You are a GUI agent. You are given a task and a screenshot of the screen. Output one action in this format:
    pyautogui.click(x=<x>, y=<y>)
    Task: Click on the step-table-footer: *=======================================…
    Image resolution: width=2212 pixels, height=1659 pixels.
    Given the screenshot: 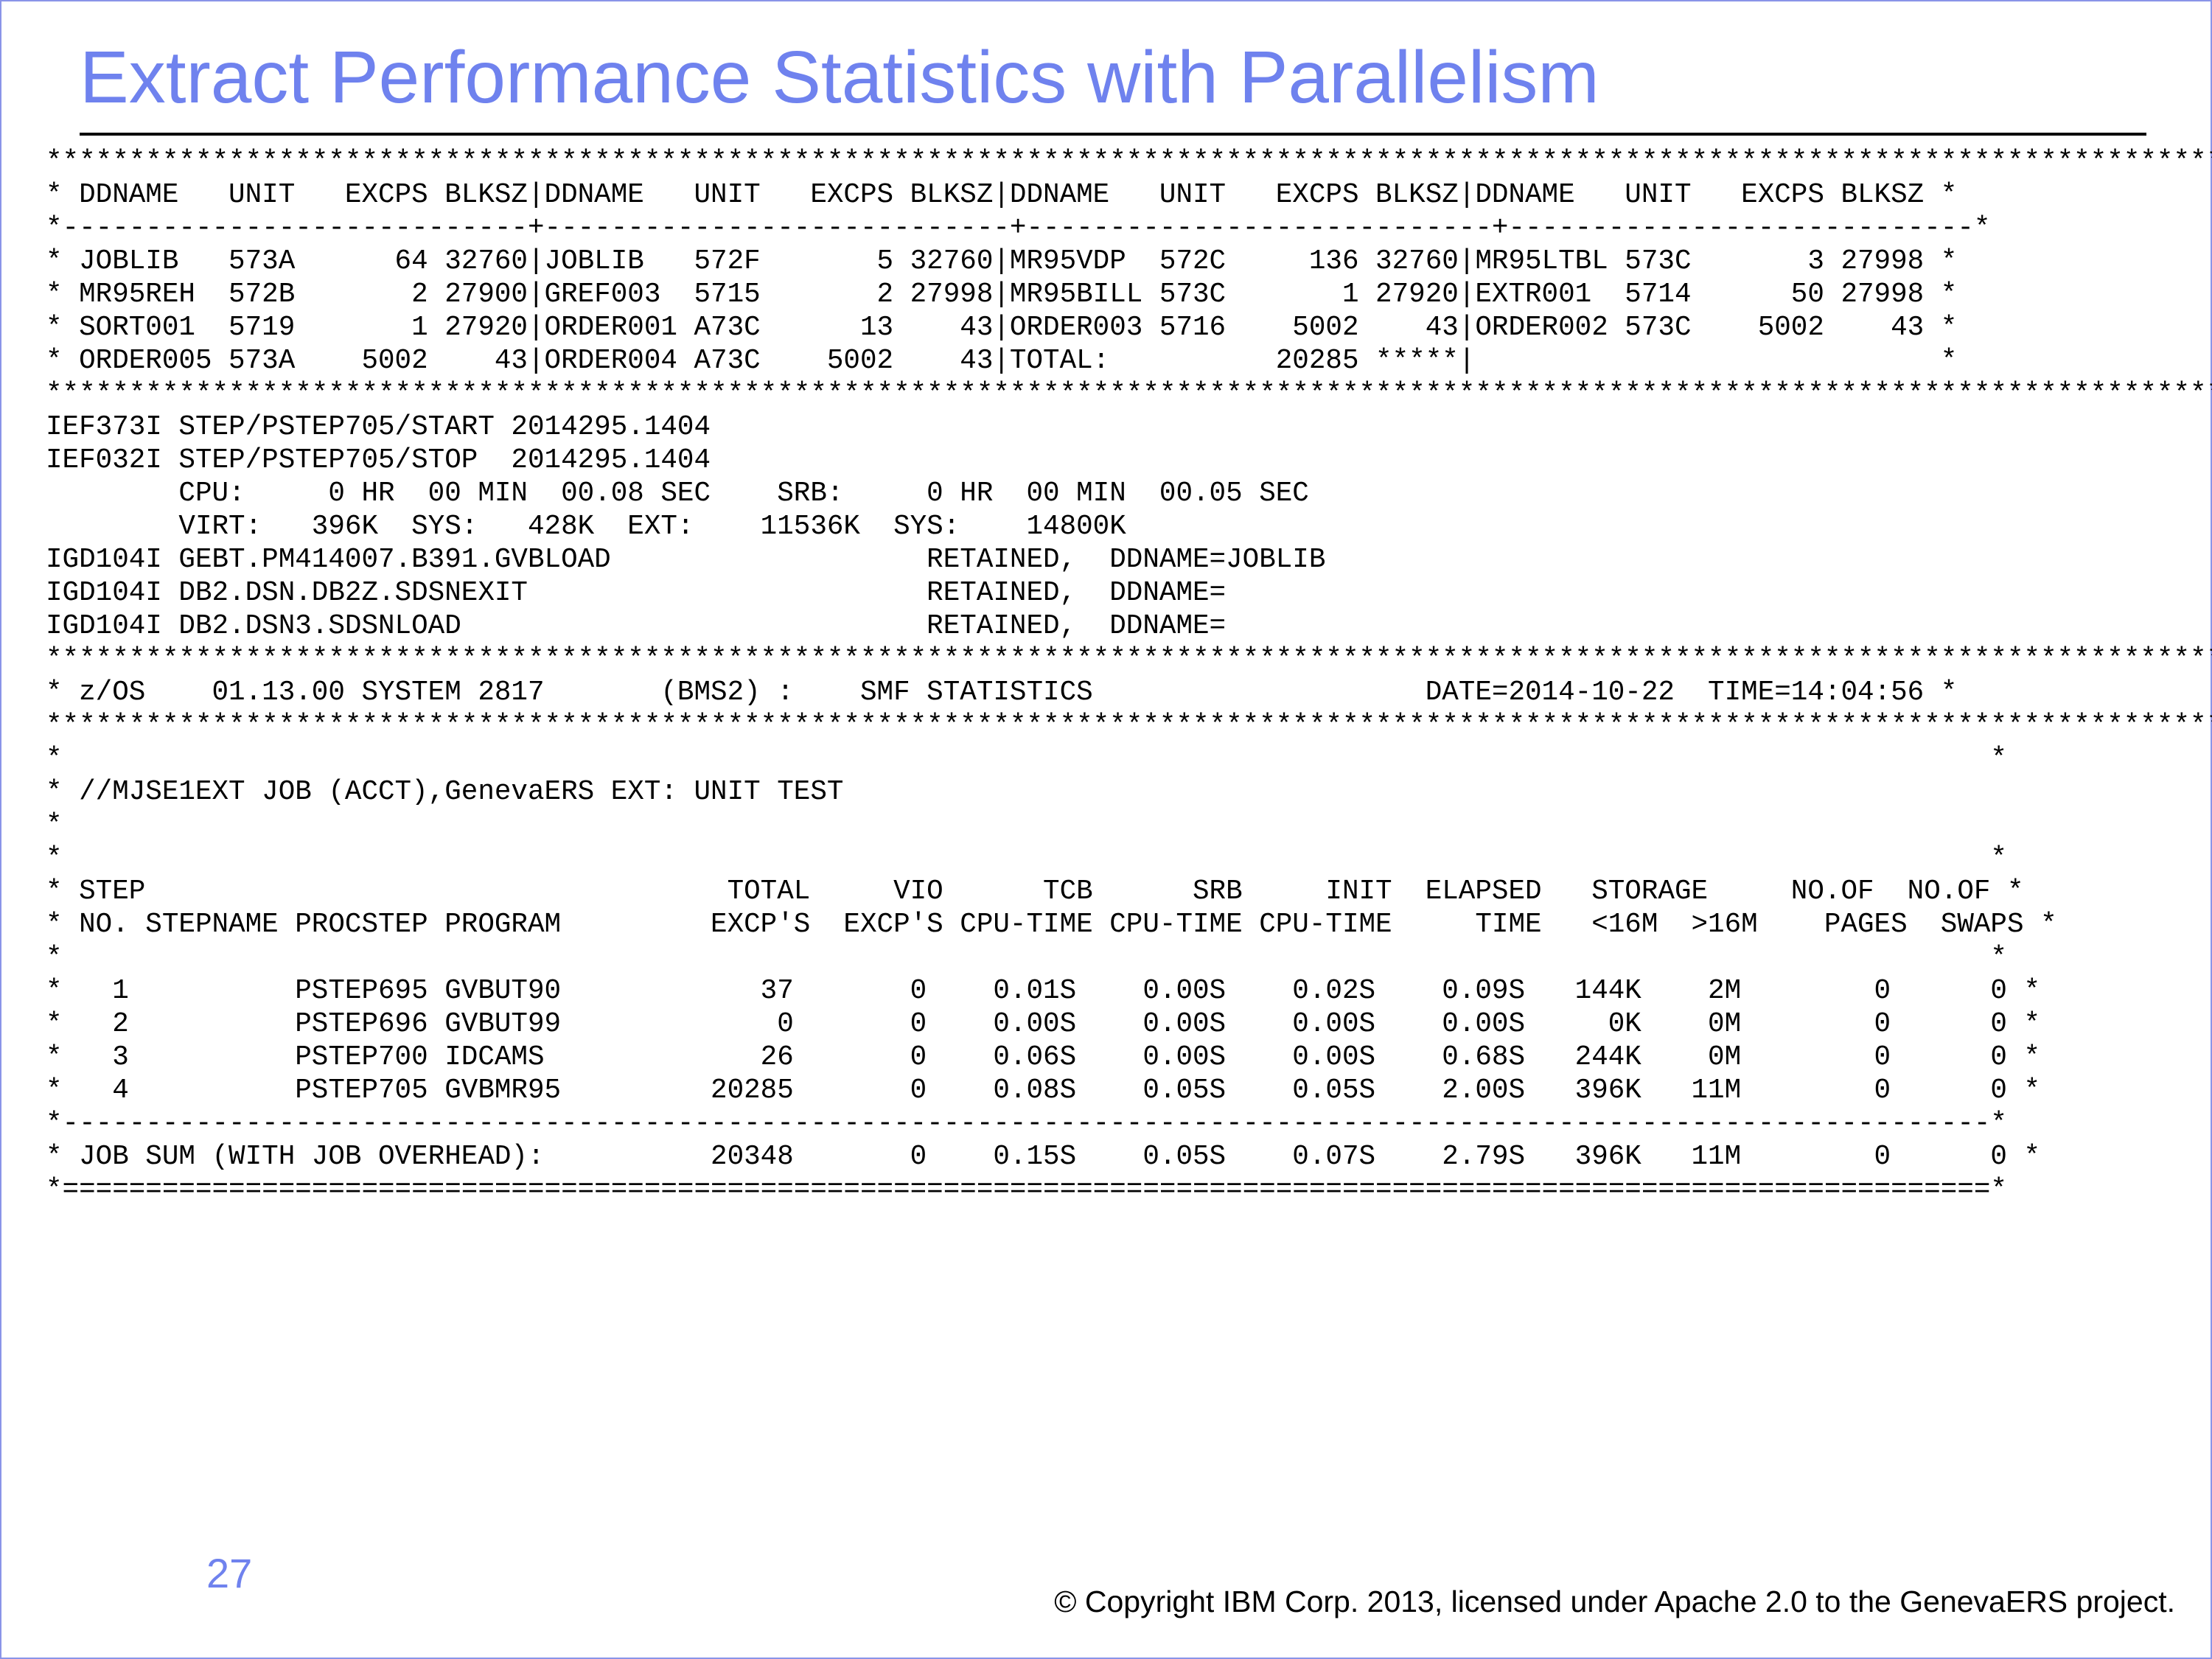 What is the action you would take?
    pyautogui.click(x=1026, y=1190)
    